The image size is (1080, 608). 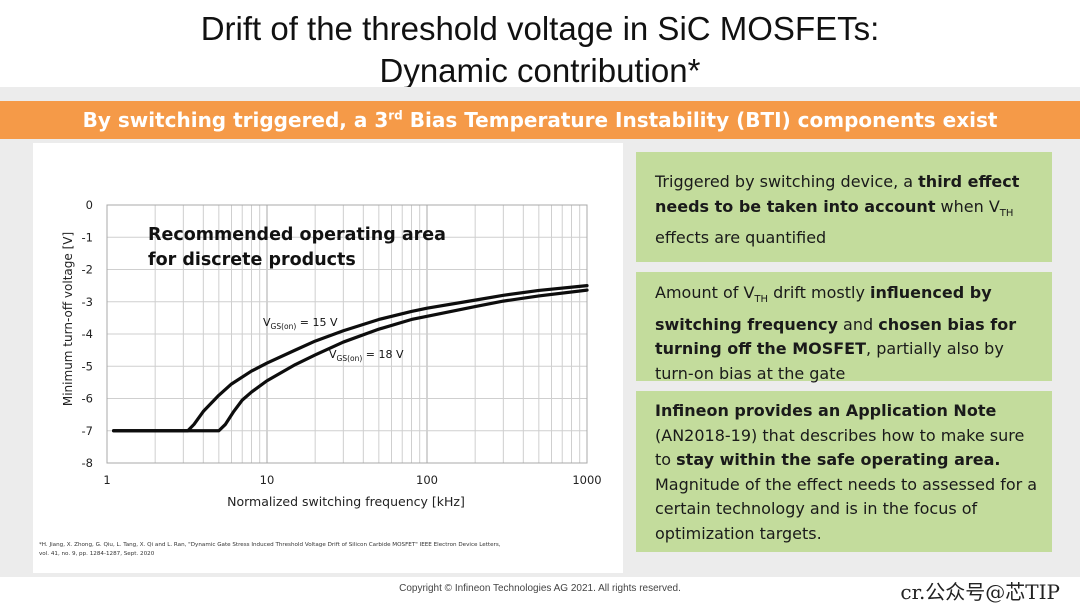 What do you see at coordinates (787, 181) in the screenshot?
I see `box1-text: Triggered by switching device, a` at bounding box center [787, 181].